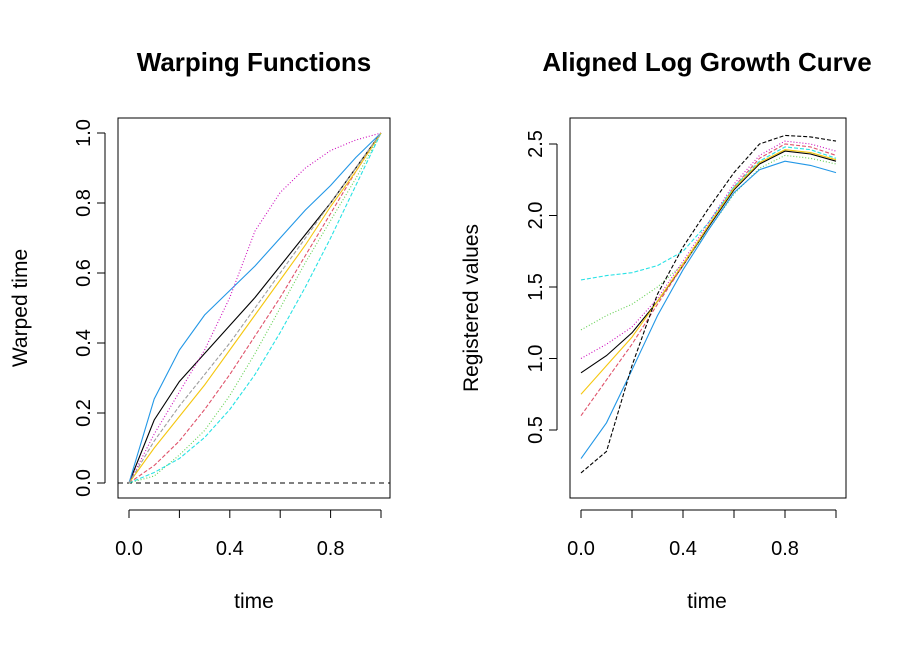 This screenshot has height=645, width=906. Describe the element at coordinates (254, 601) in the screenshot. I see `warping-x-axis-label: time` at that location.